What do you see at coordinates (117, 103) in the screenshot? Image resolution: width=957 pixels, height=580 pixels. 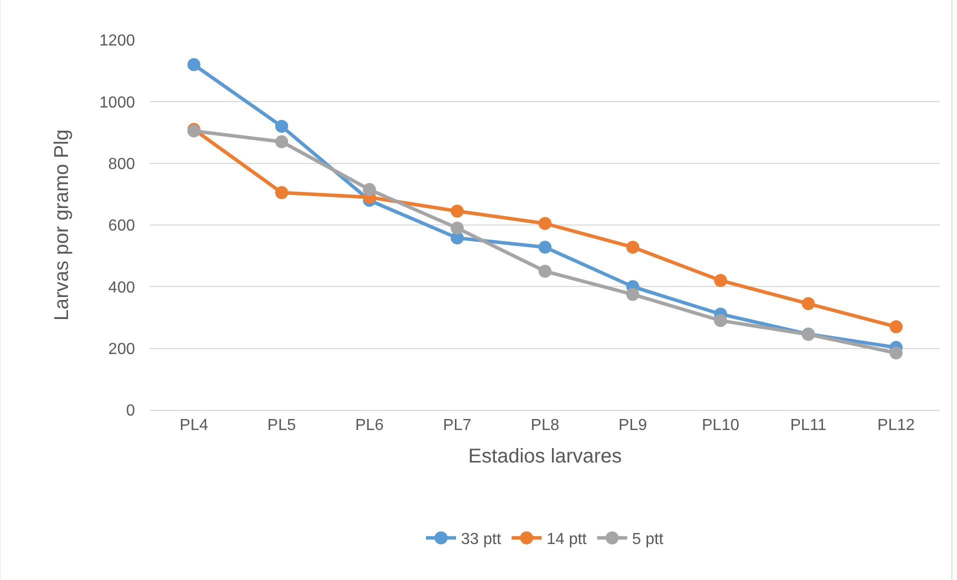 I see `y-tick-label: 1000` at bounding box center [117, 103].